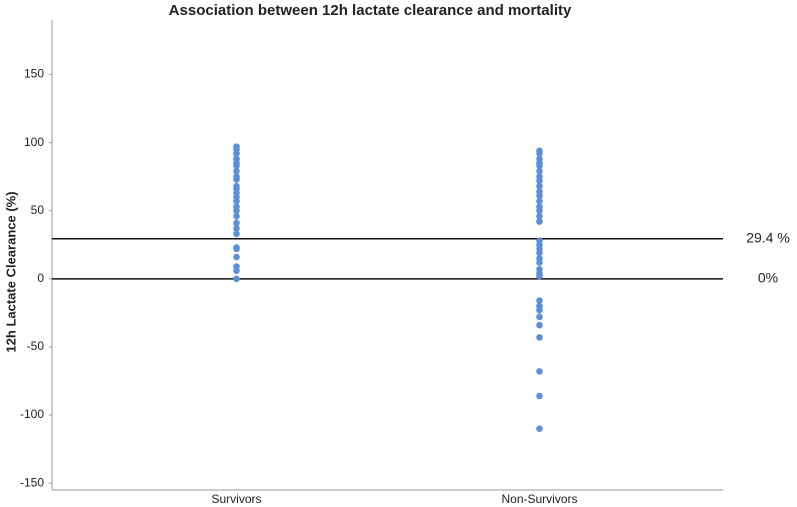 Image resolution: width=797 pixels, height=507 pixels. I want to click on y-tick-label: -150, so click(32, 482).